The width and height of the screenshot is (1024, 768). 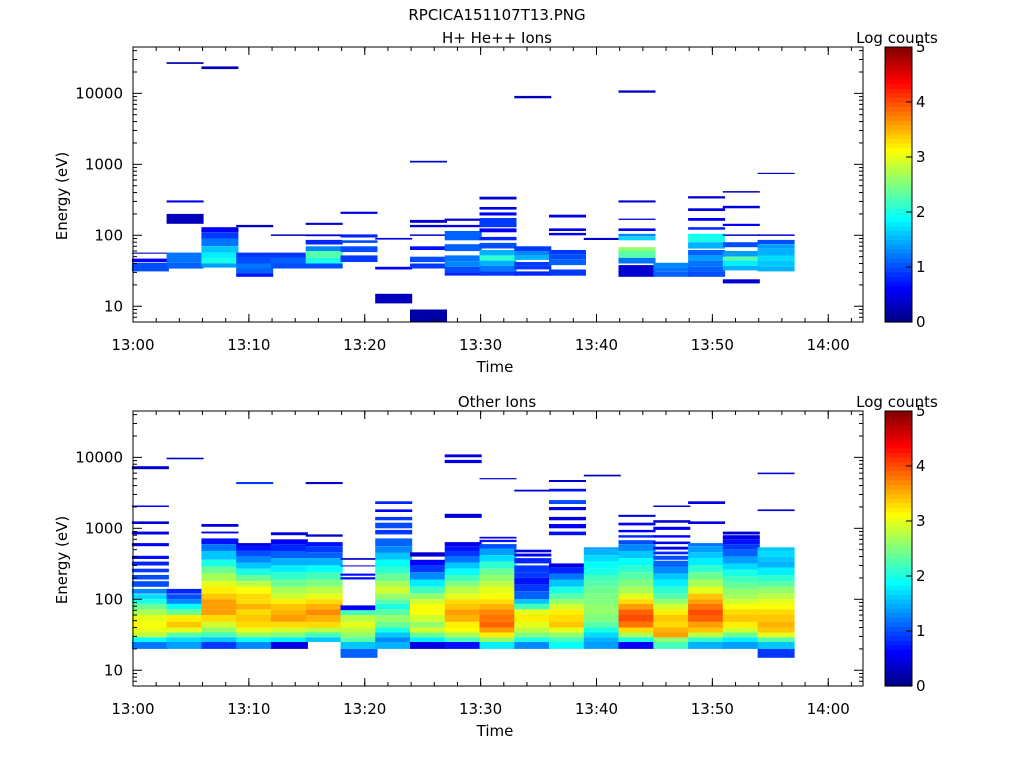 I want to click on y-tick-label: 10, so click(x=113, y=670).